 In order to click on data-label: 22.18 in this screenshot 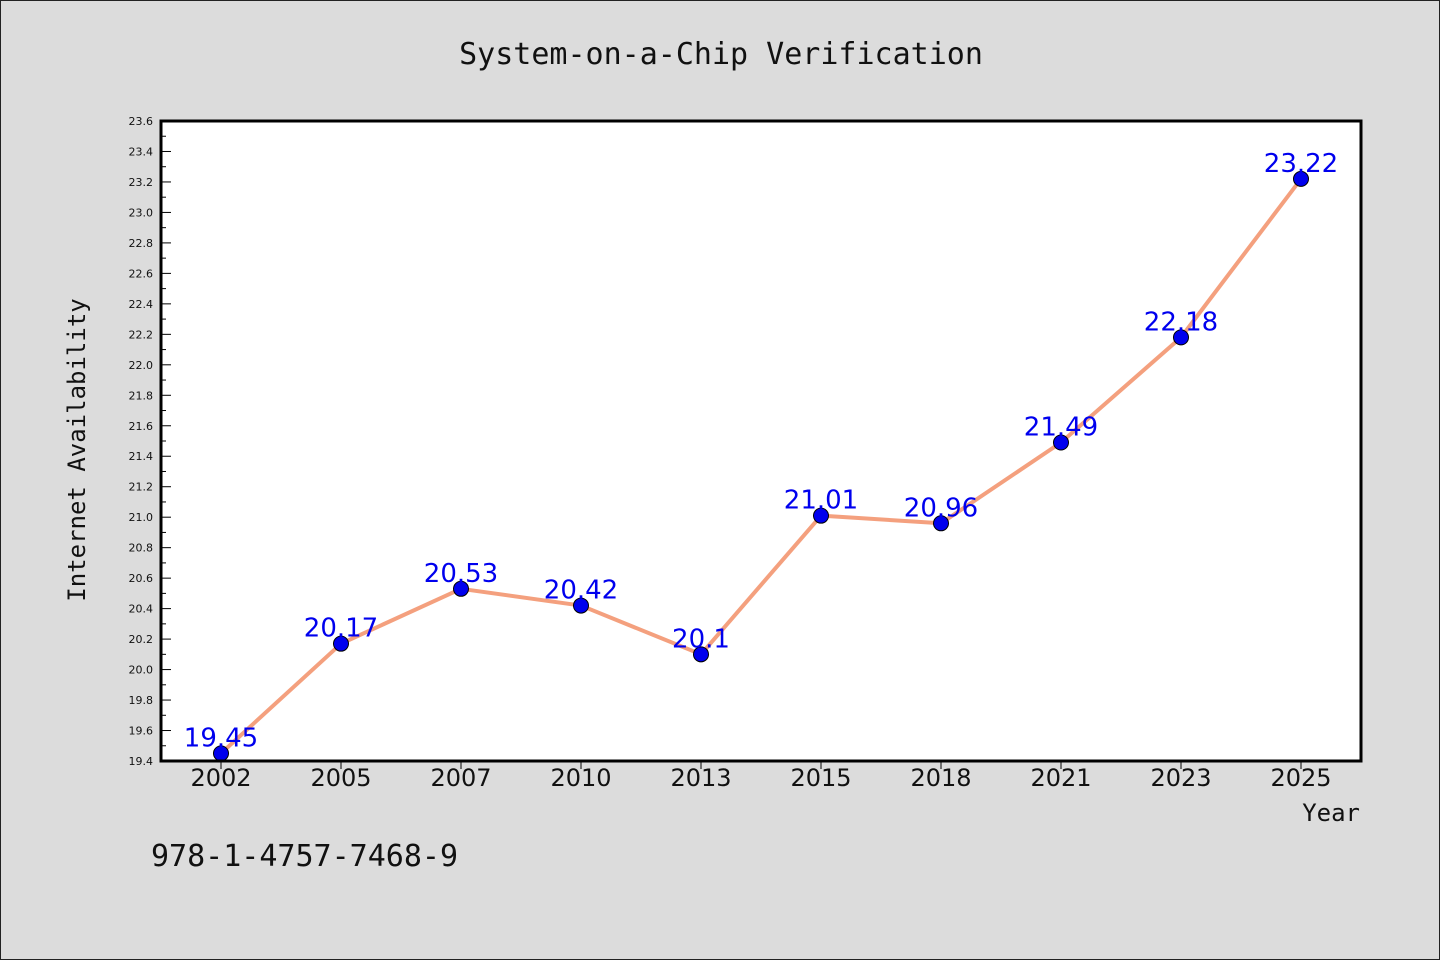, I will do `click(1181, 322)`.